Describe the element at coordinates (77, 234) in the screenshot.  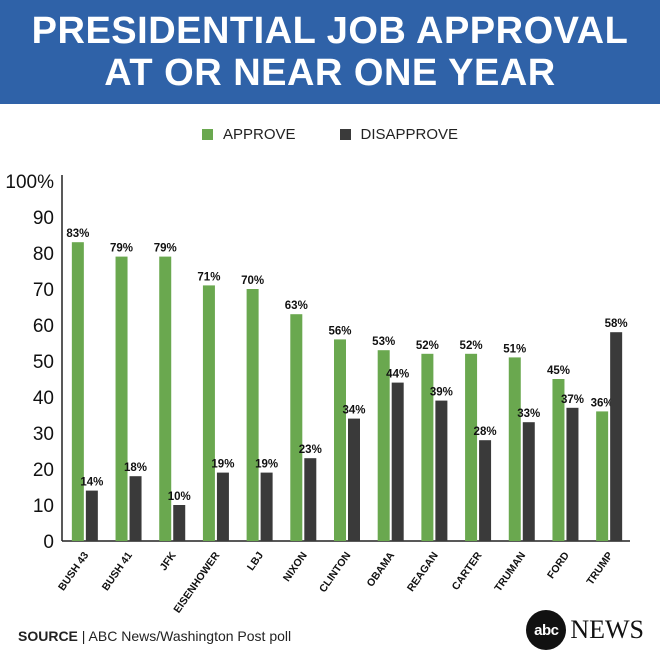
I see `approve-value-label: 83%` at that location.